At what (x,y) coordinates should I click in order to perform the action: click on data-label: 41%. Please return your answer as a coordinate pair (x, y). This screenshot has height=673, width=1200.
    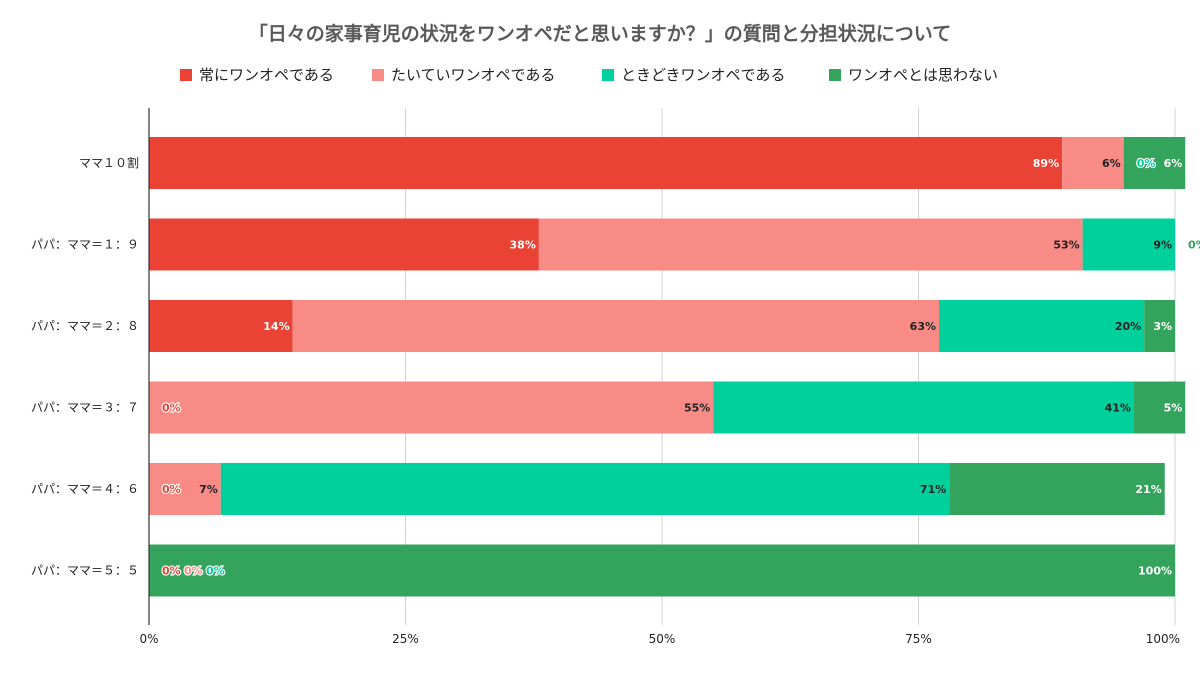
    Looking at the image, I should click on (1118, 408).